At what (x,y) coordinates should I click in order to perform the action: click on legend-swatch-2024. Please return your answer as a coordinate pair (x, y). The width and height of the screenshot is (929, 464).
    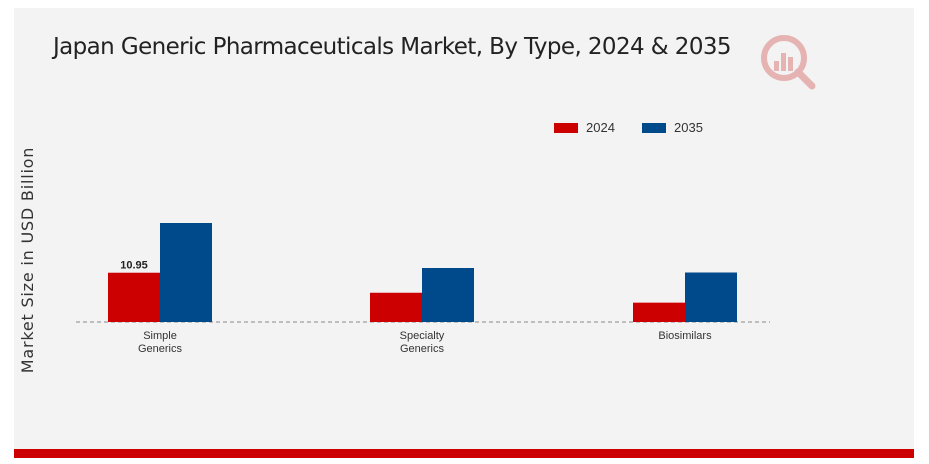
    Looking at the image, I should click on (566, 128).